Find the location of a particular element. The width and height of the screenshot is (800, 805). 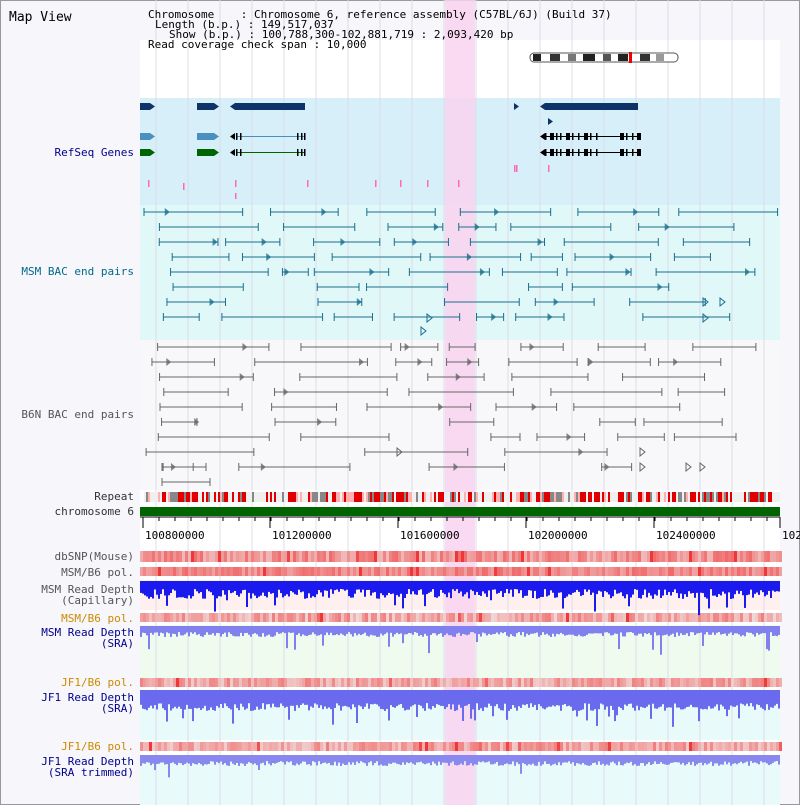

label-msm-b6-pol-2: MSM/B6 pol. is located at coordinates (97, 618).